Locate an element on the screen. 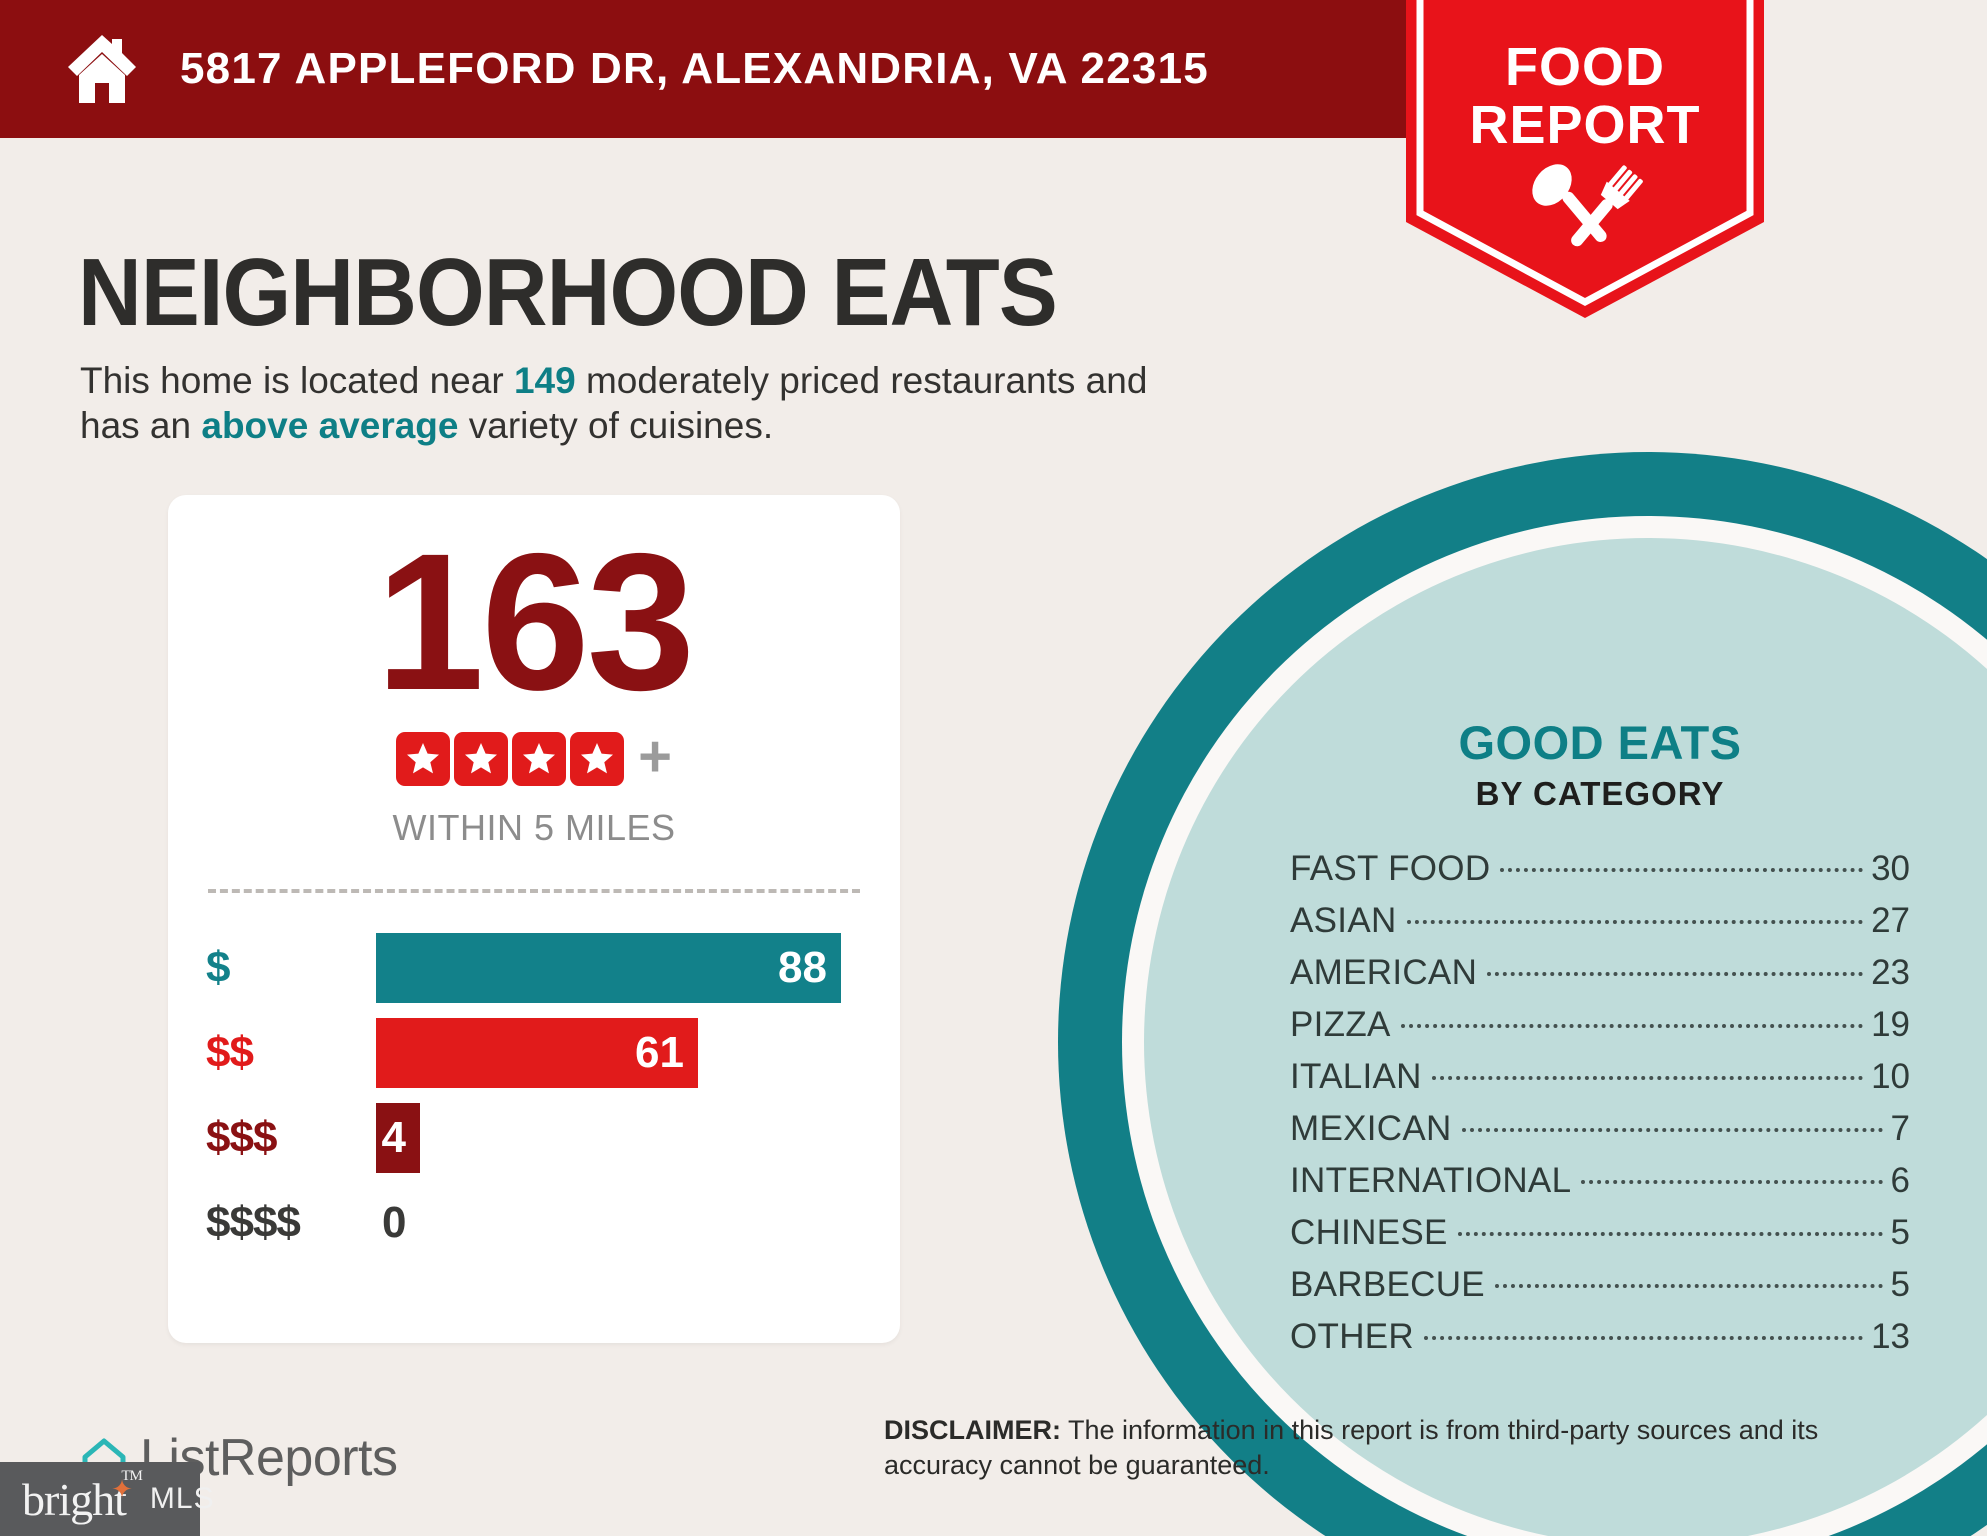 The width and height of the screenshot is (1987, 1536). price-tier-bar-area: 61 is located at coordinates (638, 1052).